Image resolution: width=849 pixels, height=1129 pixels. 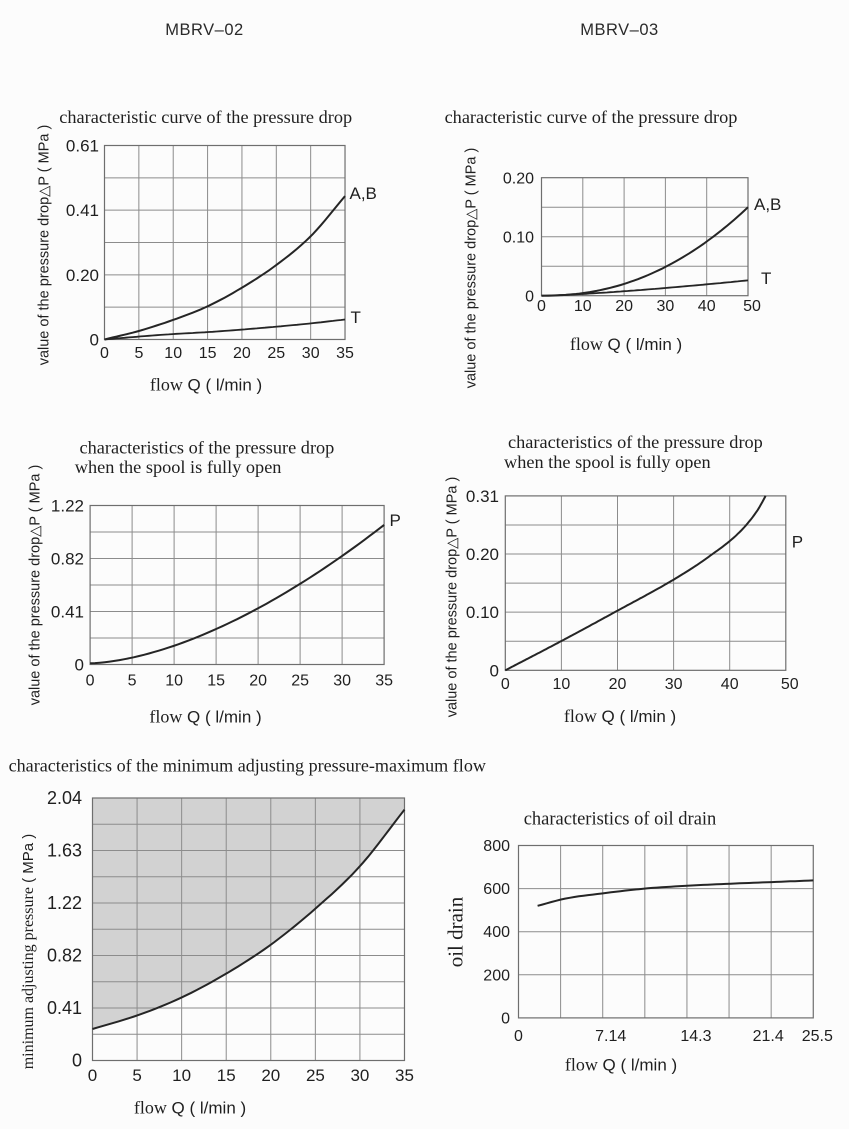 I want to click on svg-text: 400, so click(x=496, y=932).